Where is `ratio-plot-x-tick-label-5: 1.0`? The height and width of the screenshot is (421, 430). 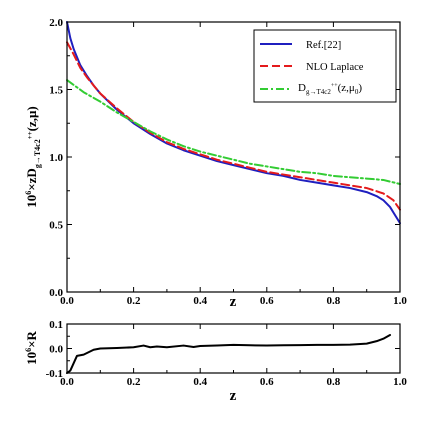
ratio-plot-x-tick-label-5: 1.0 is located at coordinates (400, 382).